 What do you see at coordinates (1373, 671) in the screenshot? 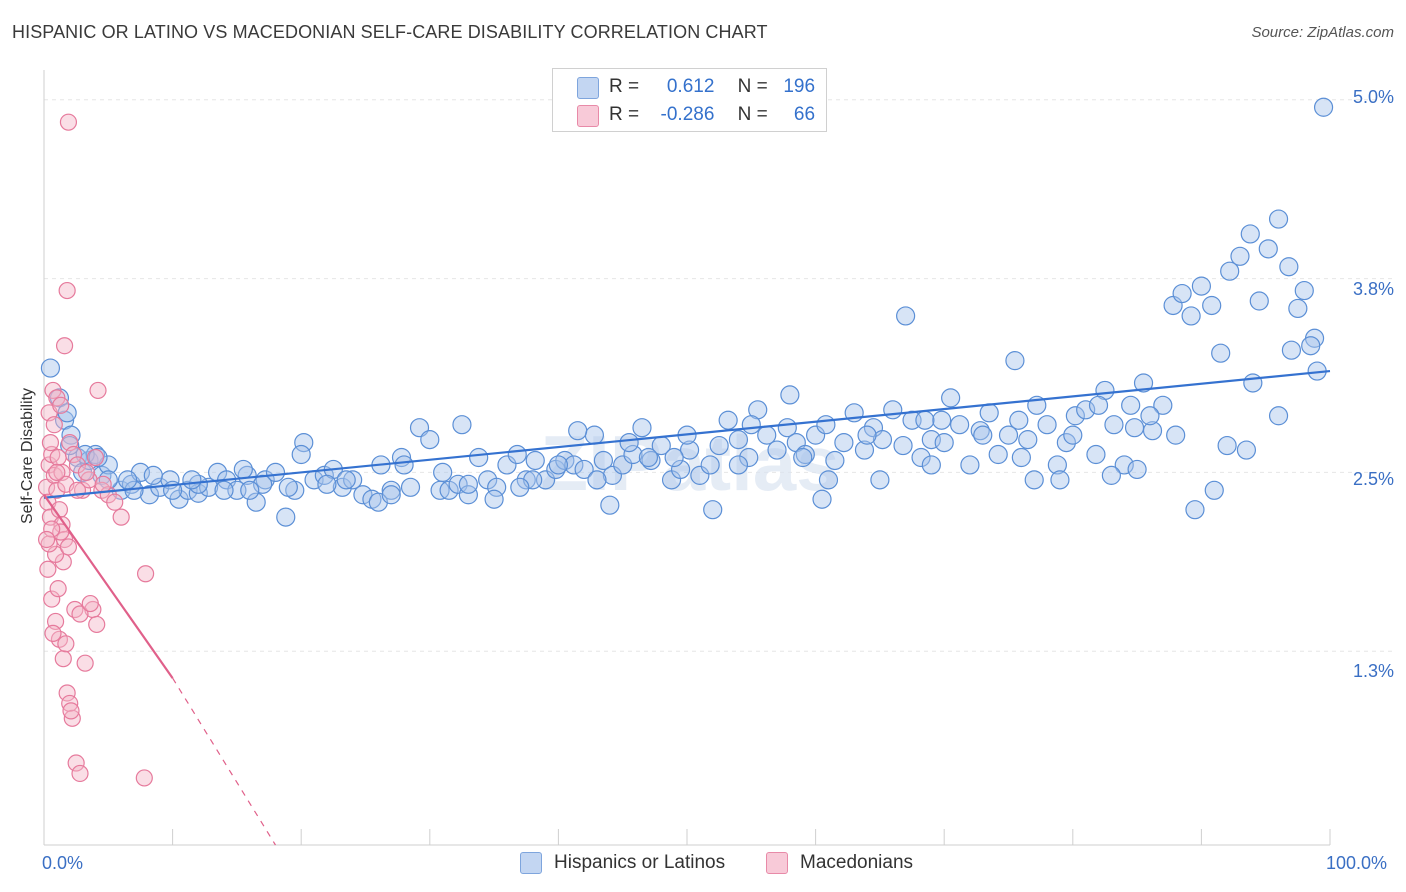
I see `y-tick-1-3: 1.3%` at bounding box center [1373, 671].